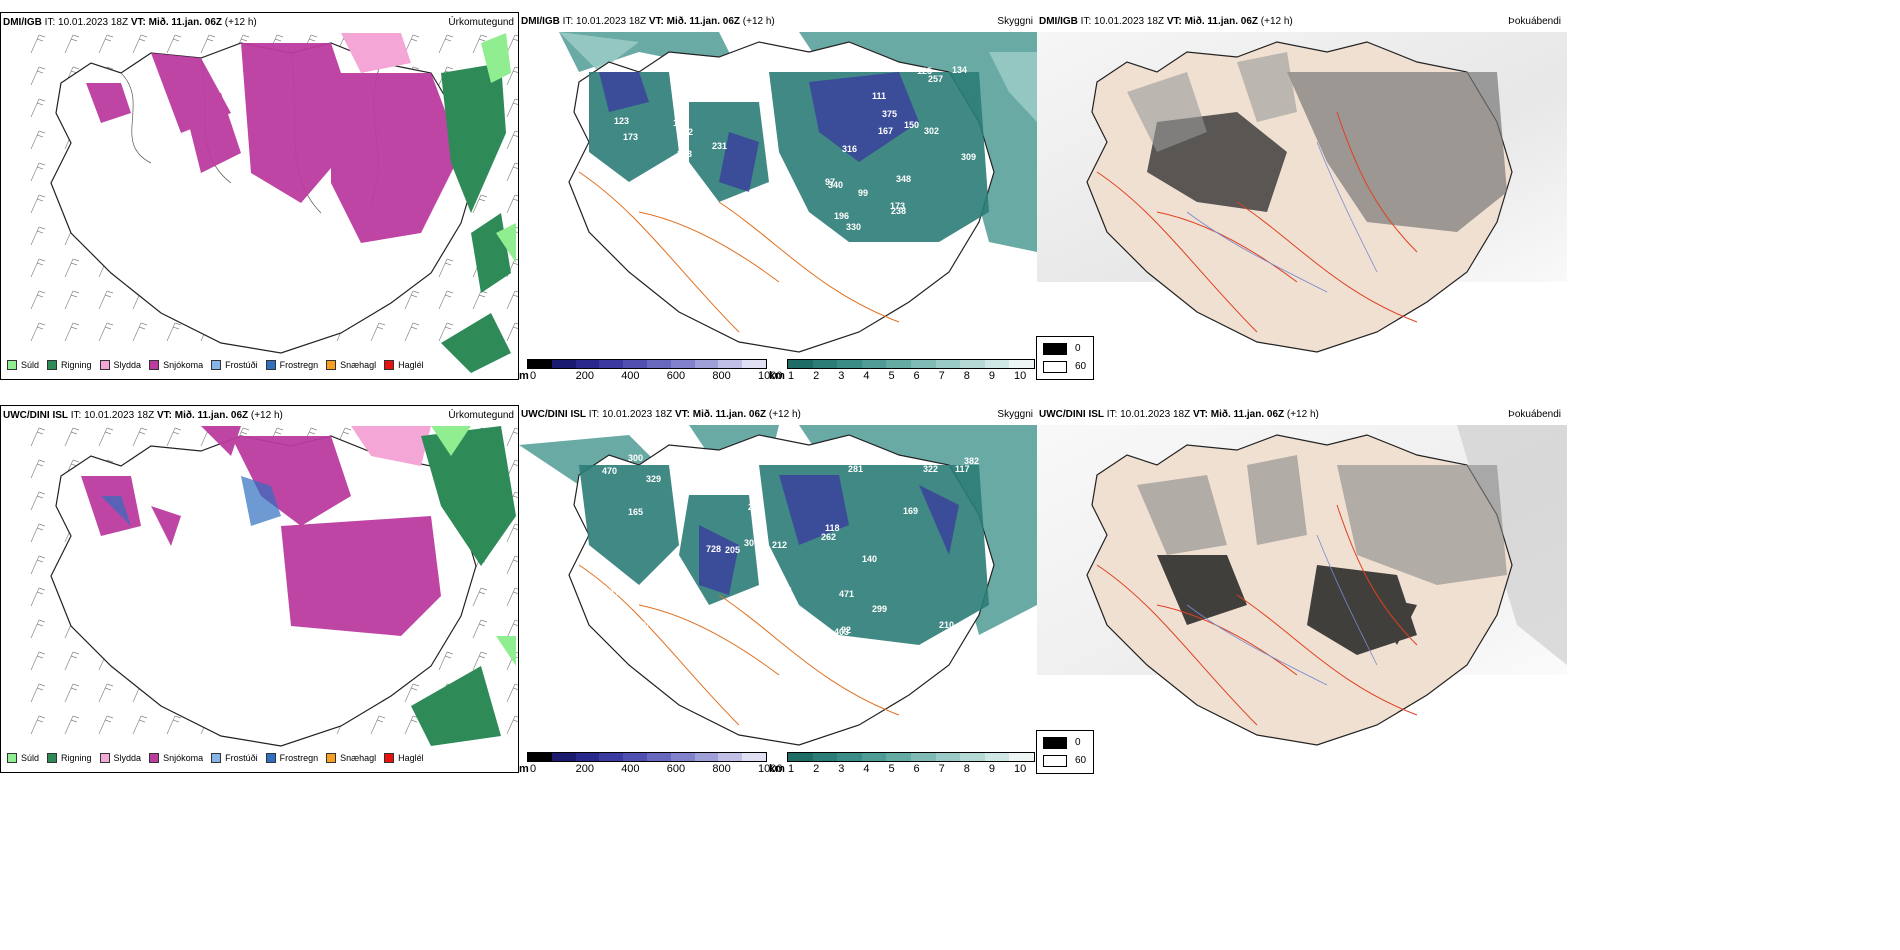 The image size is (1900, 950). What do you see at coordinates (584, 768) in the screenshot?
I see `colorbar-tick: 200` at bounding box center [584, 768].